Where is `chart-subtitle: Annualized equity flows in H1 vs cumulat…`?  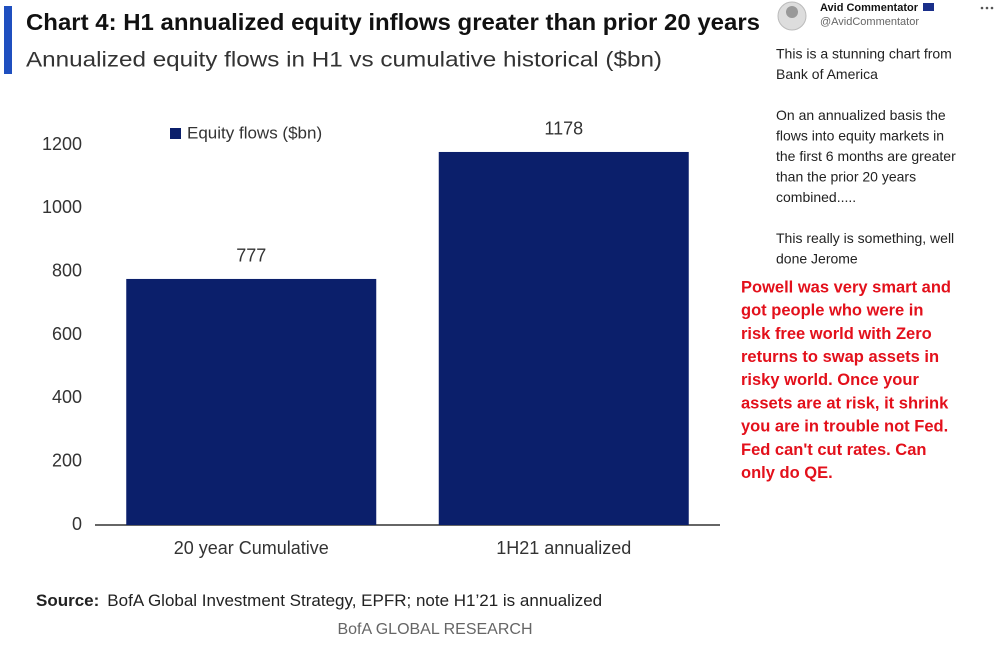 chart-subtitle: Annualized equity flows in H1 vs cumulat… is located at coordinates (344, 60).